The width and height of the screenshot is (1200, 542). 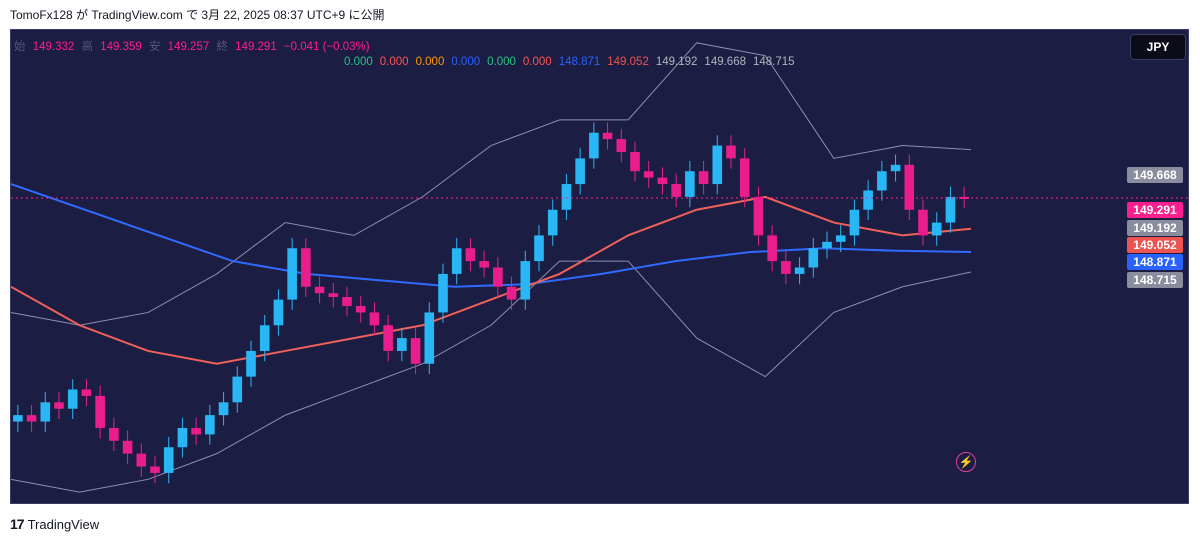 What do you see at coordinates (1155, 210) in the screenshot?
I see `price-tag: 149.291` at bounding box center [1155, 210].